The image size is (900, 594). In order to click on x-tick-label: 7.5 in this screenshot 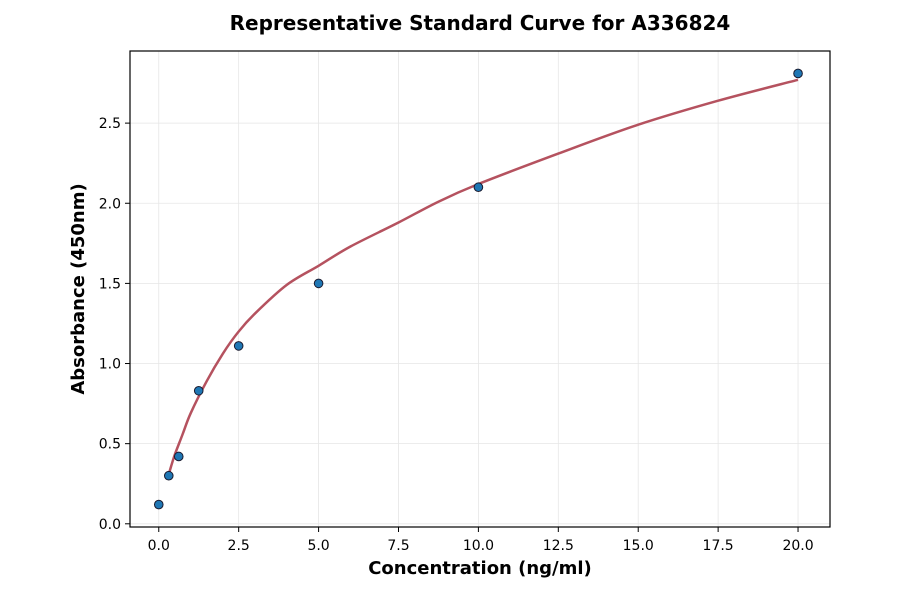, I will do `click(398, 546)`.